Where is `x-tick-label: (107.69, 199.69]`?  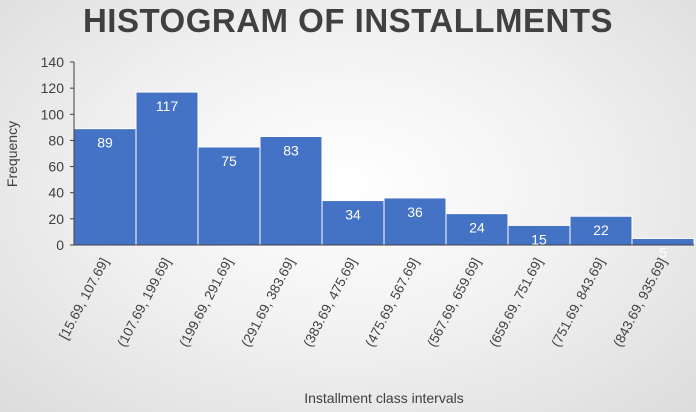
x-tick-label: (107.69, 199.69] is located at coordinates (143, 302).